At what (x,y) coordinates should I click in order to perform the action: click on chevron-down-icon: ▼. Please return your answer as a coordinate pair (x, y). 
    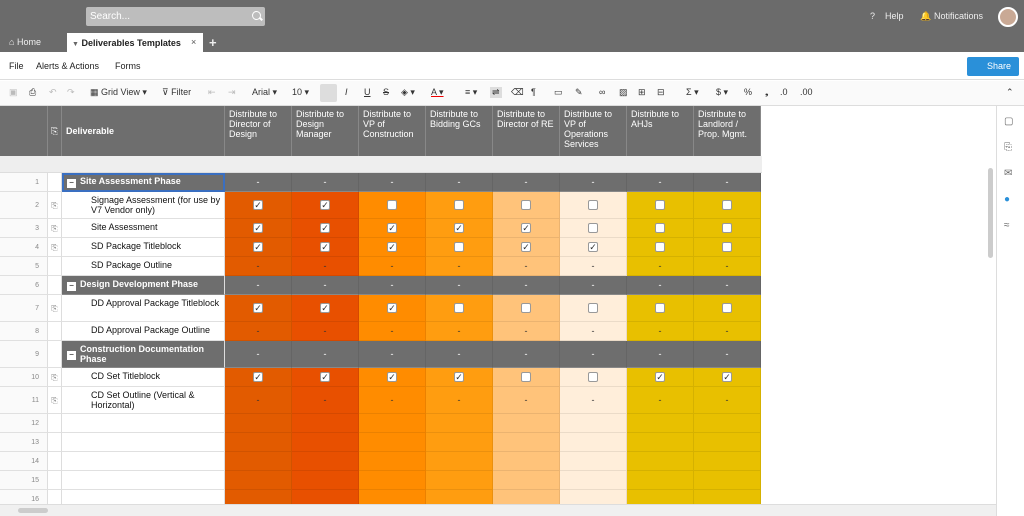
    Looking at the image, I should click on (75, 44).